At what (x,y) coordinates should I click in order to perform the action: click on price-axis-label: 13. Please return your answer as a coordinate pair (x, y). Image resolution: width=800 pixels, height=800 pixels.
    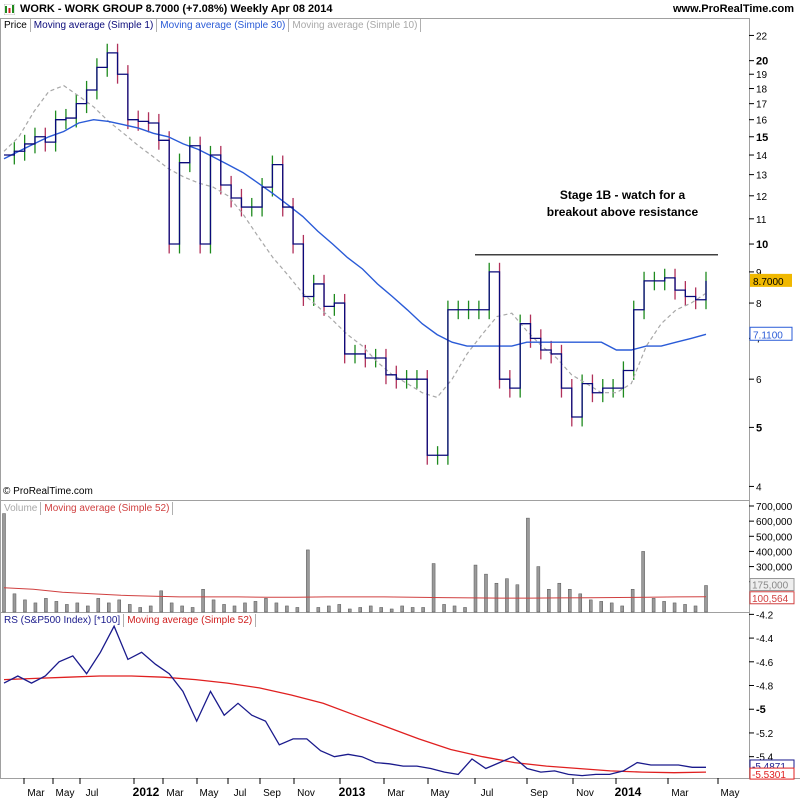
    Looking at the image, I should click on (762, 176).